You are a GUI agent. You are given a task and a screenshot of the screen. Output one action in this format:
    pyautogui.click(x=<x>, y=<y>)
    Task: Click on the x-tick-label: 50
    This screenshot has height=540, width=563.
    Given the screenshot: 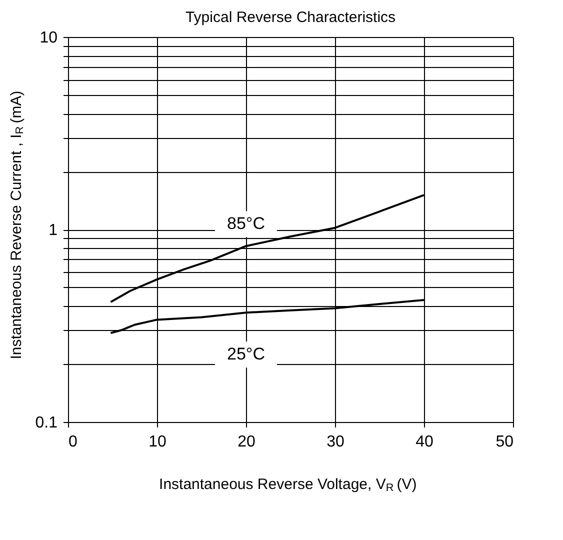 What is the action you would take?
    pyautogui.click(x=505, y=442)
    